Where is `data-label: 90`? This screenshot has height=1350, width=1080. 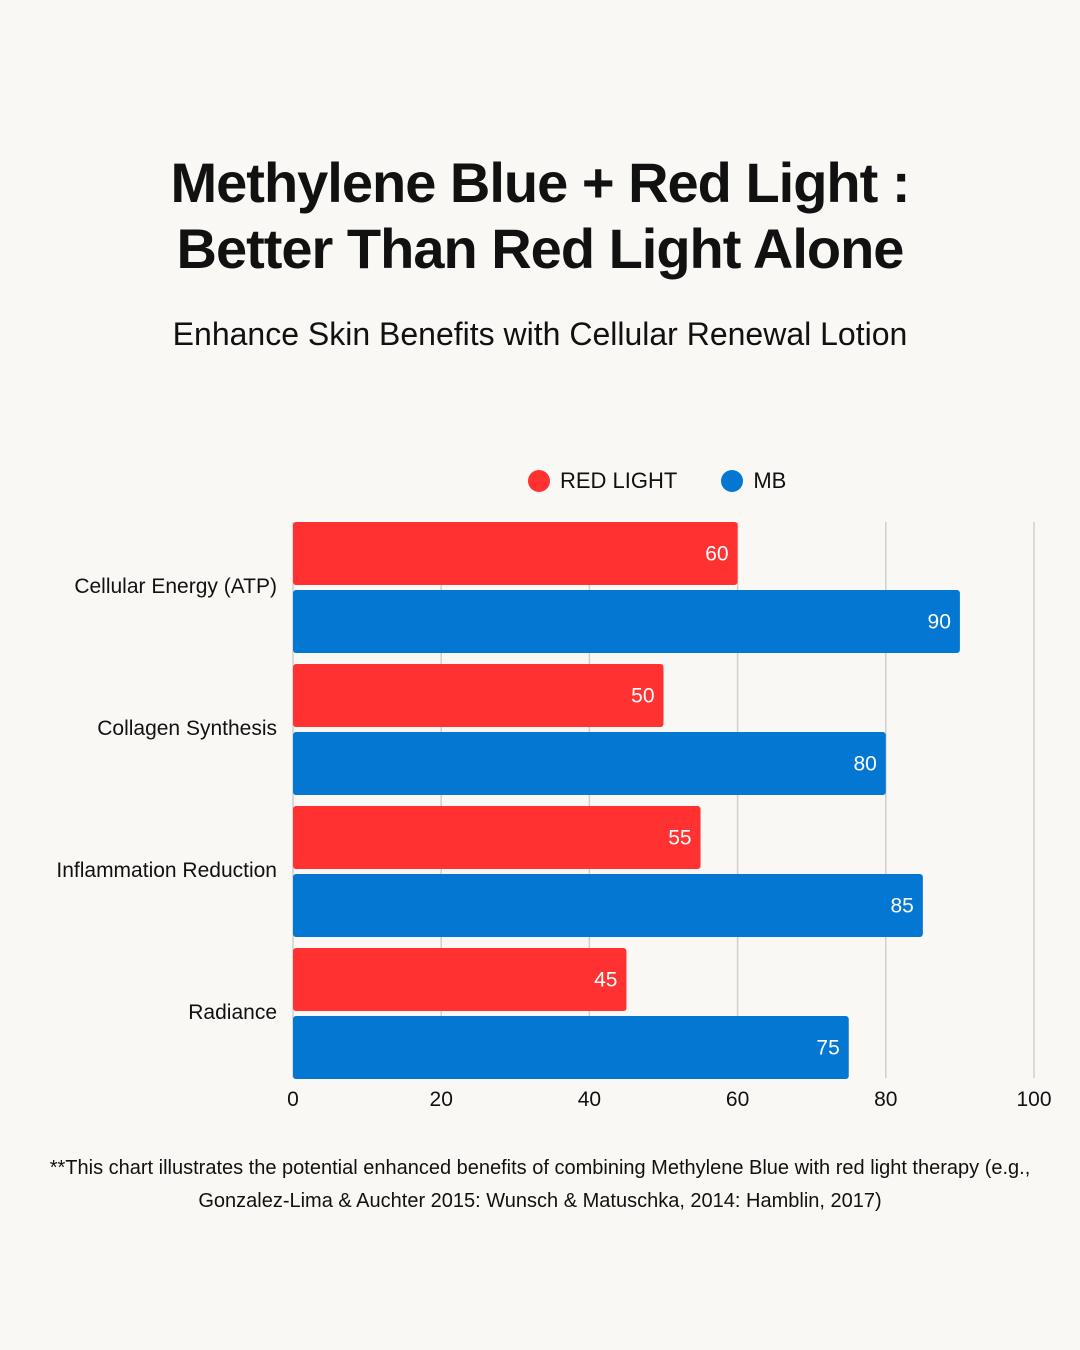 data-label: 90 is located at coordinates (939, 622).